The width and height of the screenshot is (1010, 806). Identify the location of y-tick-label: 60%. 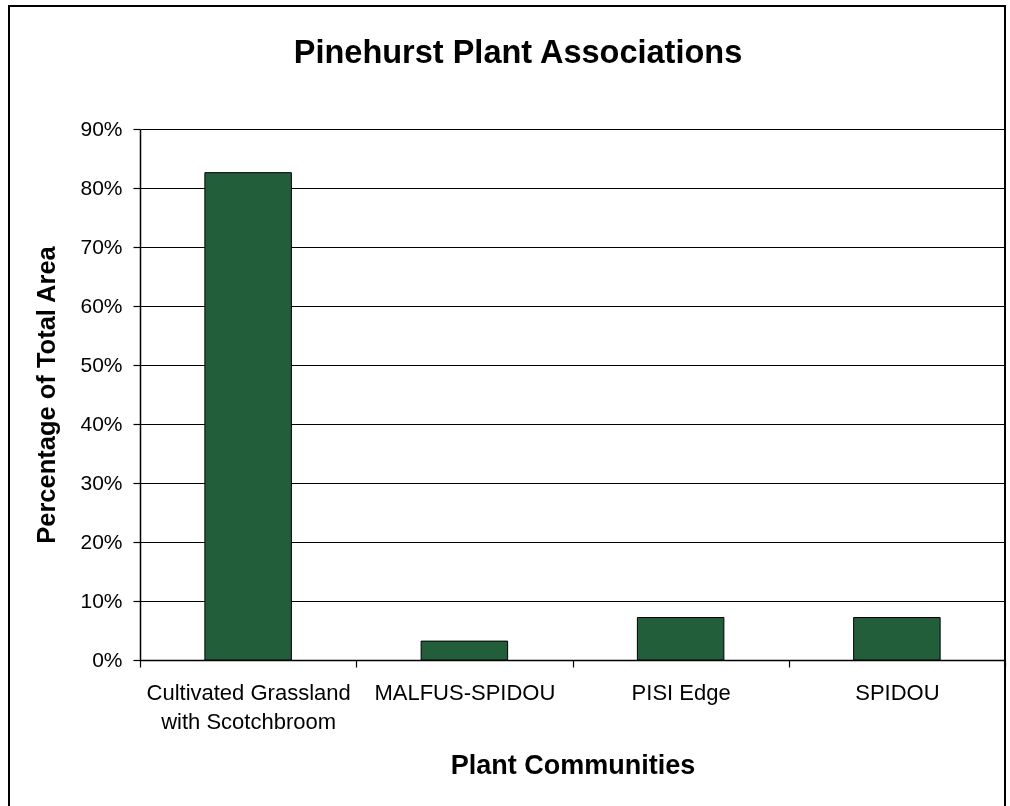
(101, 305).